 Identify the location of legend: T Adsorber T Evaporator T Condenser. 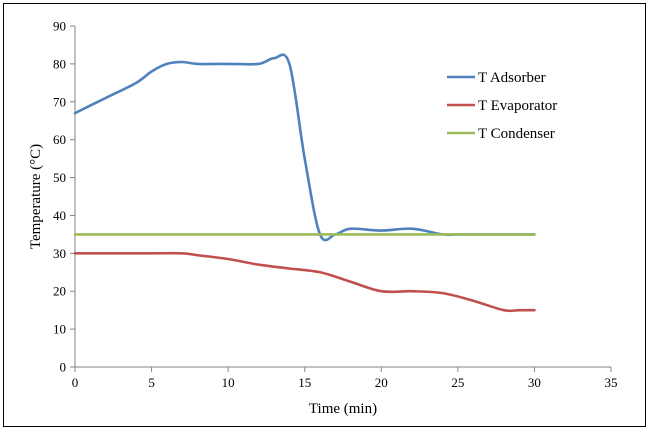
(502, 106).